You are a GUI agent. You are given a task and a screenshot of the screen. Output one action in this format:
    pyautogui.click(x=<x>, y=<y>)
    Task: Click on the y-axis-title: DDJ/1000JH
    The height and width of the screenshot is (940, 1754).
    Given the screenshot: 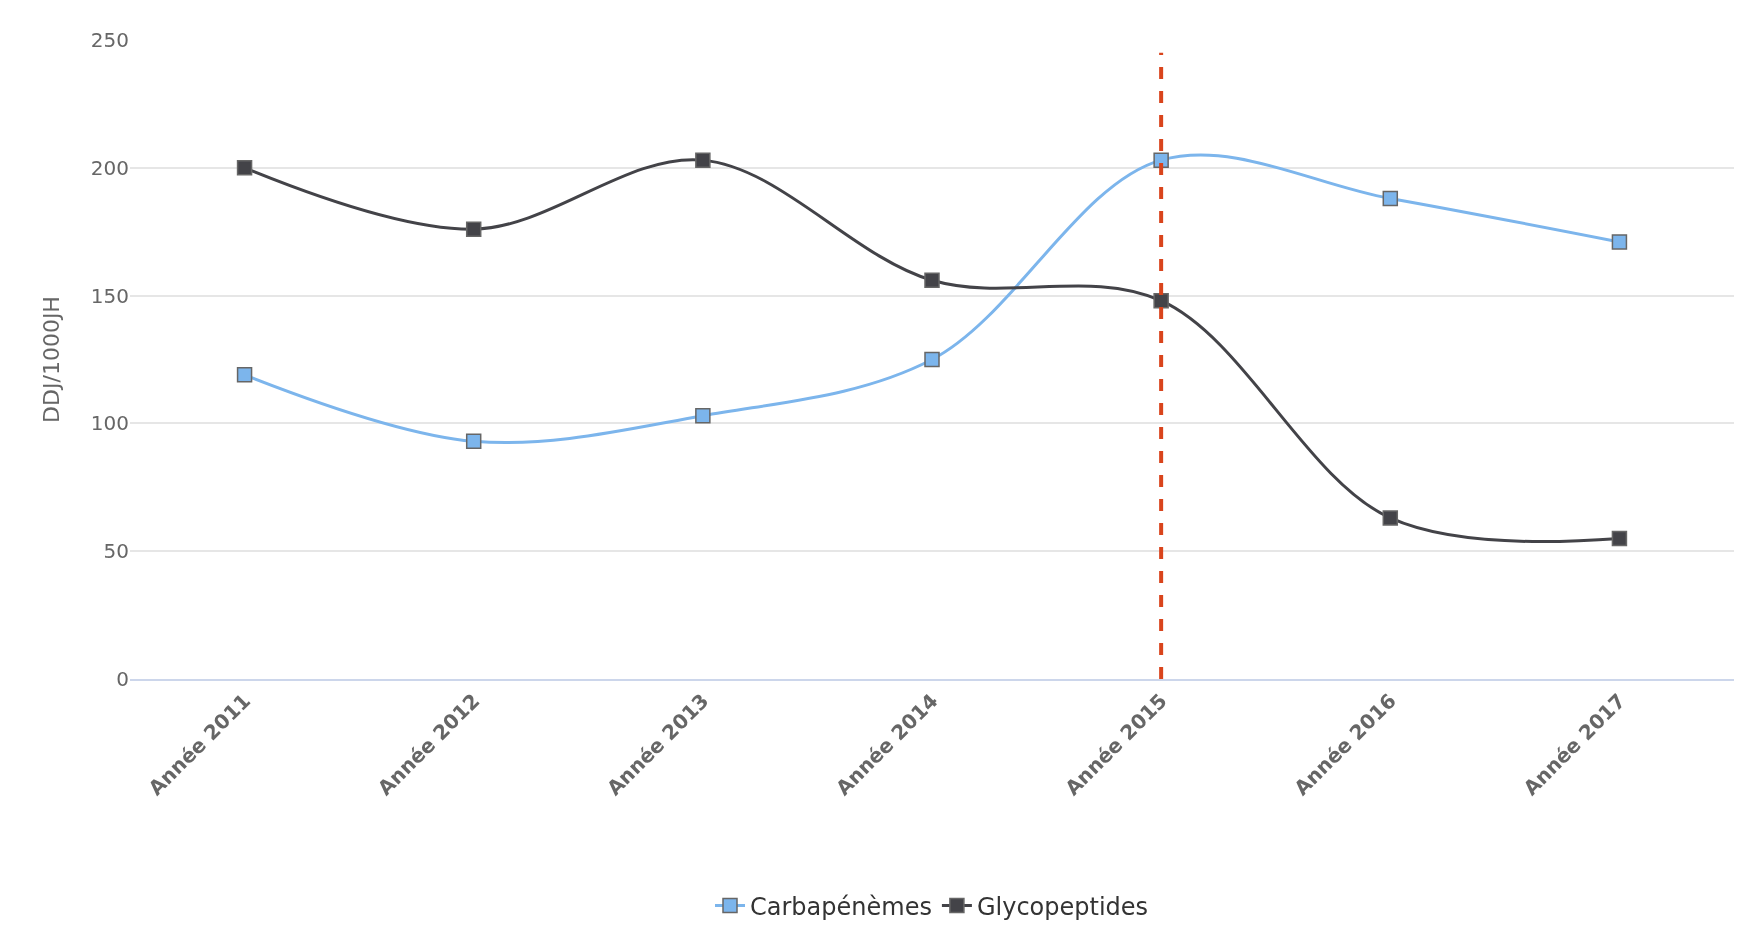 What is the action you would take?
    pyautogui.click(x=51, y=359)
    